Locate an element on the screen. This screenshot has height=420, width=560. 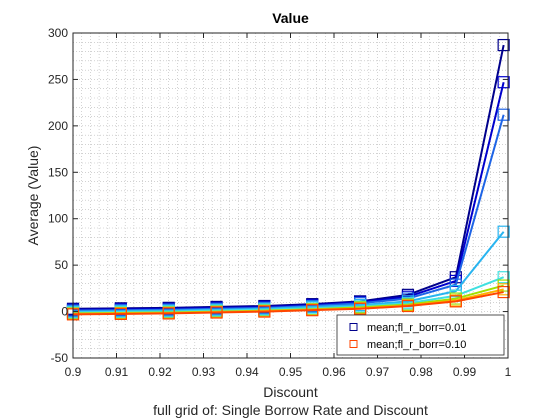
legend-item: mean;fl_r_borr=0.01 is located at coordinates (407, 328).